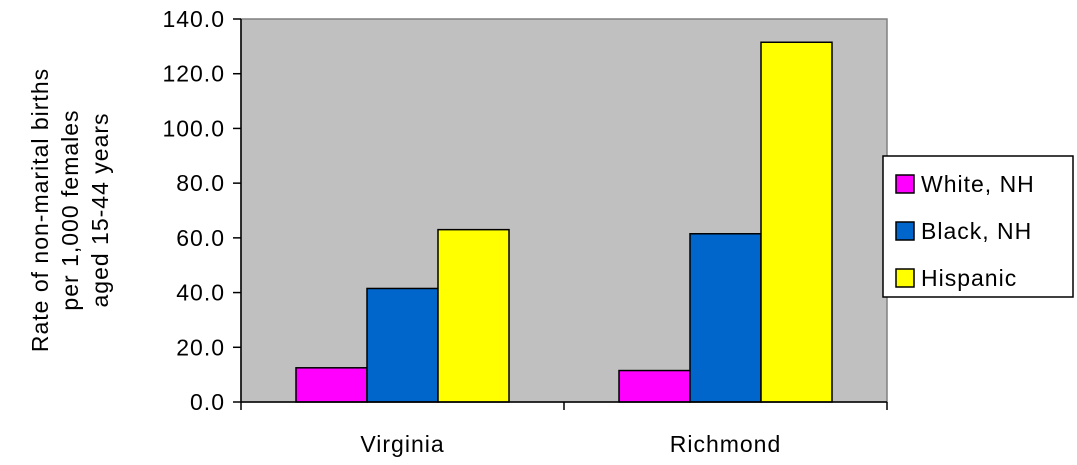  Describe the element at coordinates (796, 222) in the screenshot. I see `bar-richmond-hispanic` at that location.